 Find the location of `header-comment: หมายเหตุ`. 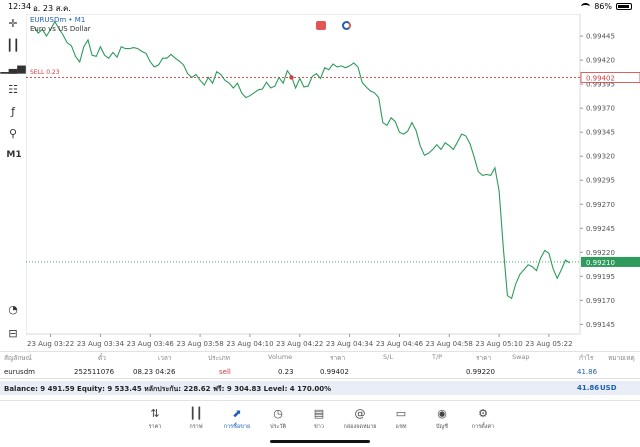

header-comment: หมายเหตุ is located at coordinates (621, 358).